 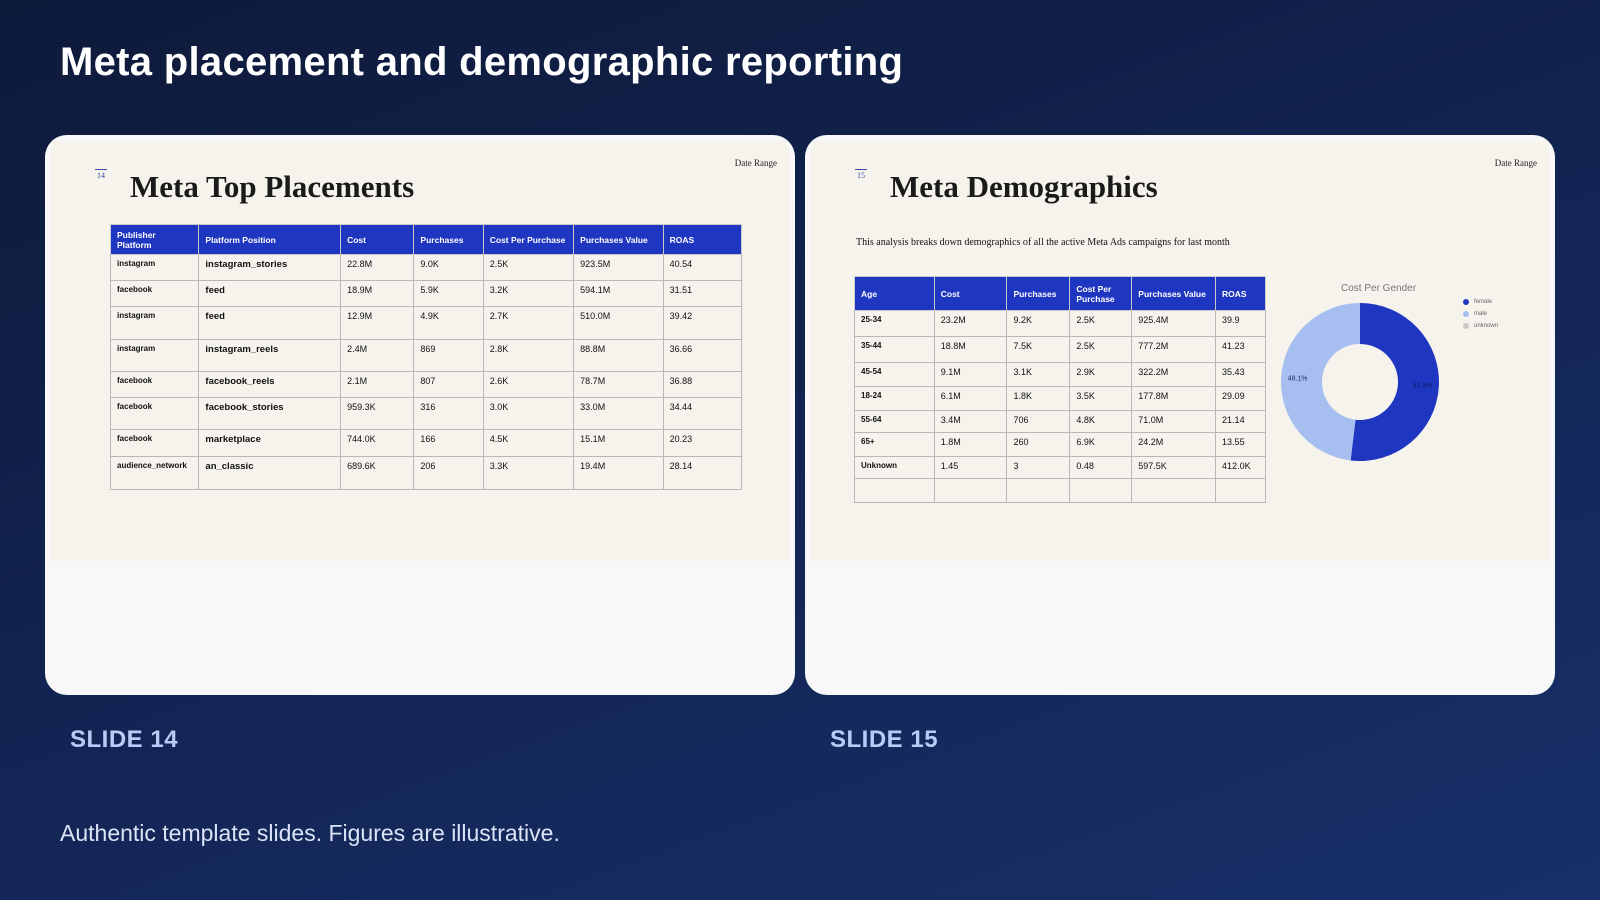 What do you see at coordinates (618, 413) in the screenshot?
I see `table-cell: 33.0M` at bounding box center [618, 413].